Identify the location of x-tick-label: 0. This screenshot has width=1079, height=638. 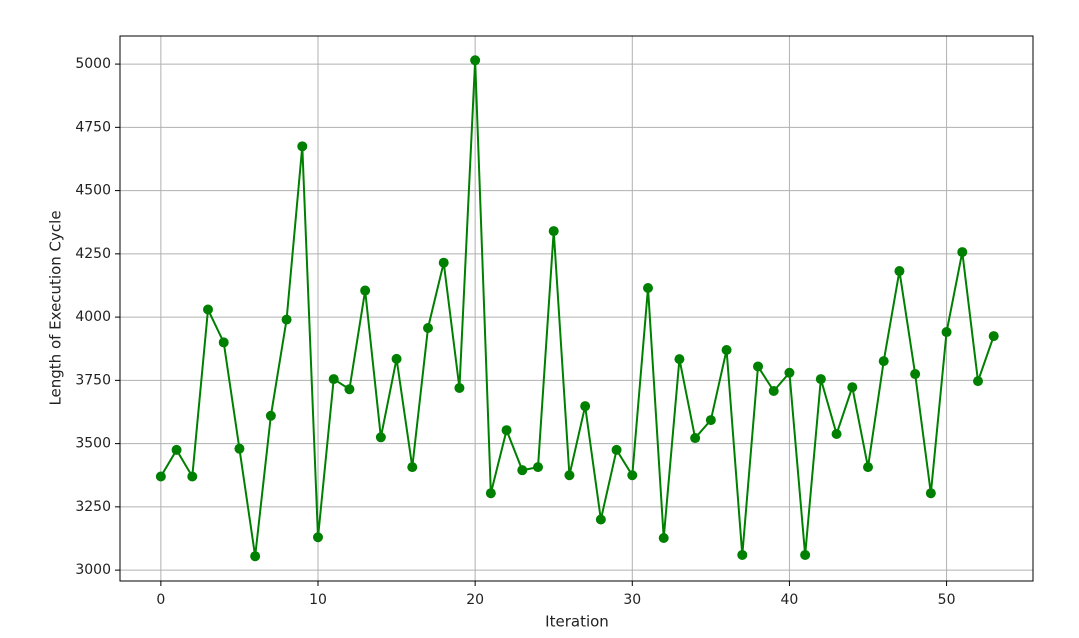
(160, 600).